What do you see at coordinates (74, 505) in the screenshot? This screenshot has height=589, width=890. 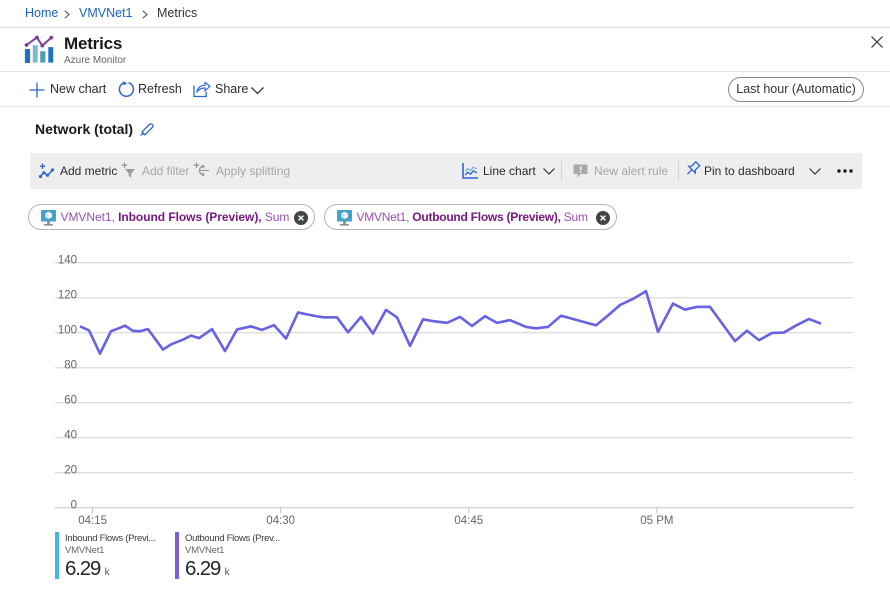 I see `svg-text: 0` at bounding box center [74, 505].